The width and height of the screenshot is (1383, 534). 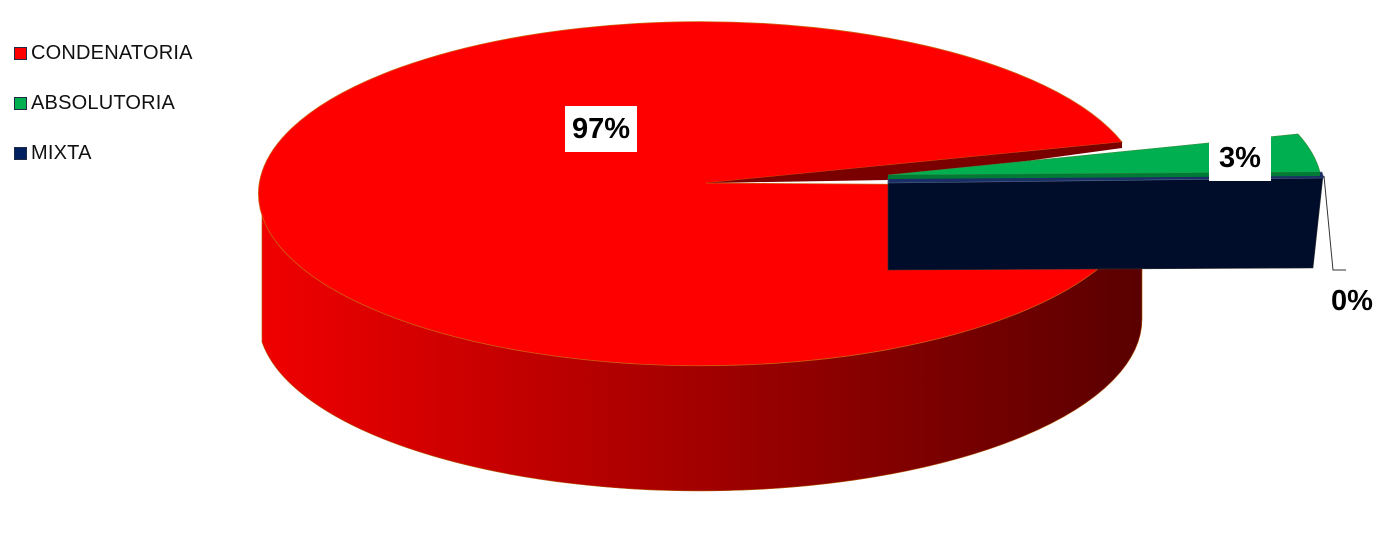 What do you see at coordinates (20, 53) in the screenshot?
I see `legend-swatch-condenatoria` at bounding box center [20, 53].